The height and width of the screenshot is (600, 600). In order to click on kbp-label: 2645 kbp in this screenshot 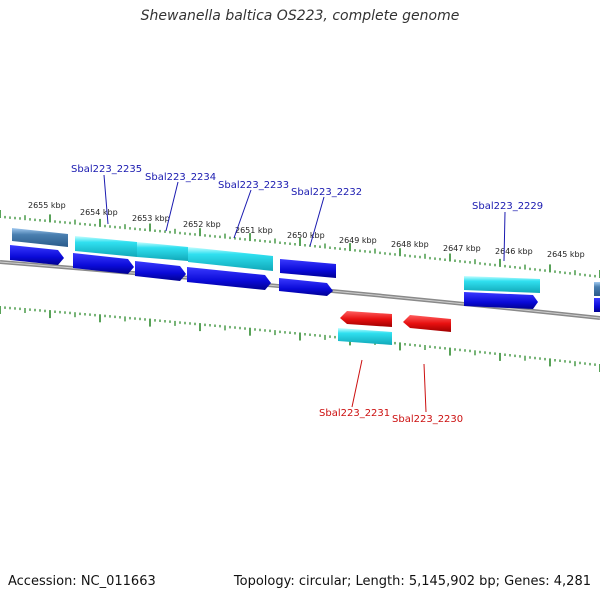, I will do `click(566, 254)`.